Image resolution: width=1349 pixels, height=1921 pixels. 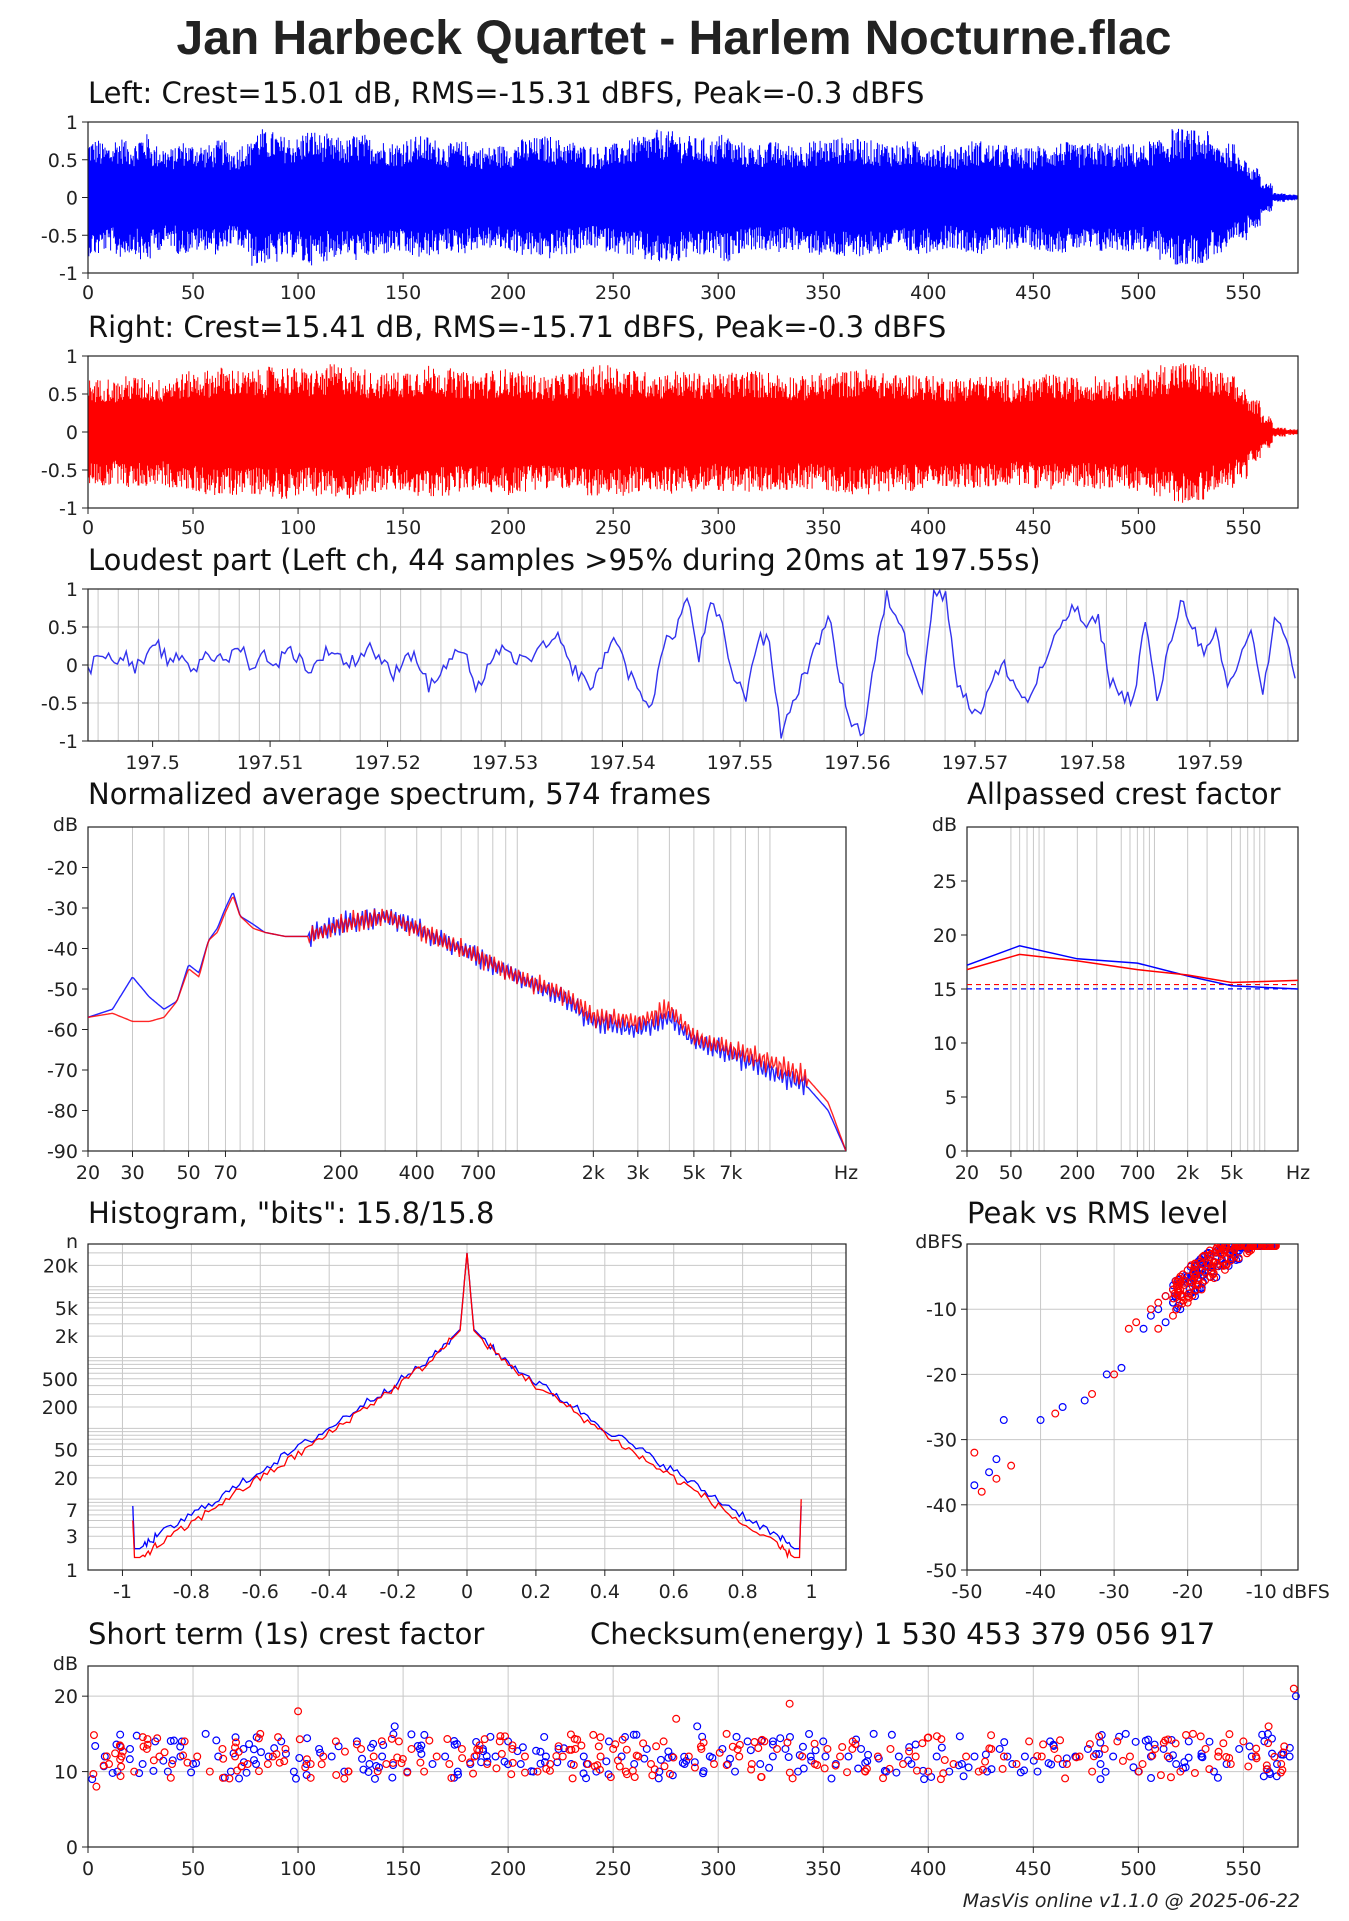 I want to click on x-tick-label: 700, so click(x=1137, y=1173).